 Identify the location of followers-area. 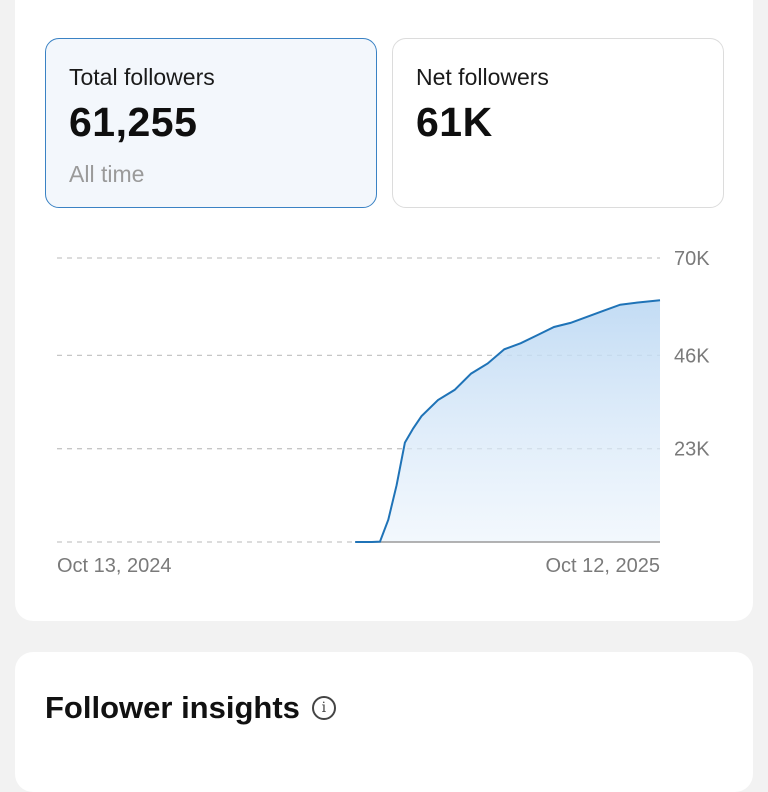
(507, 421).